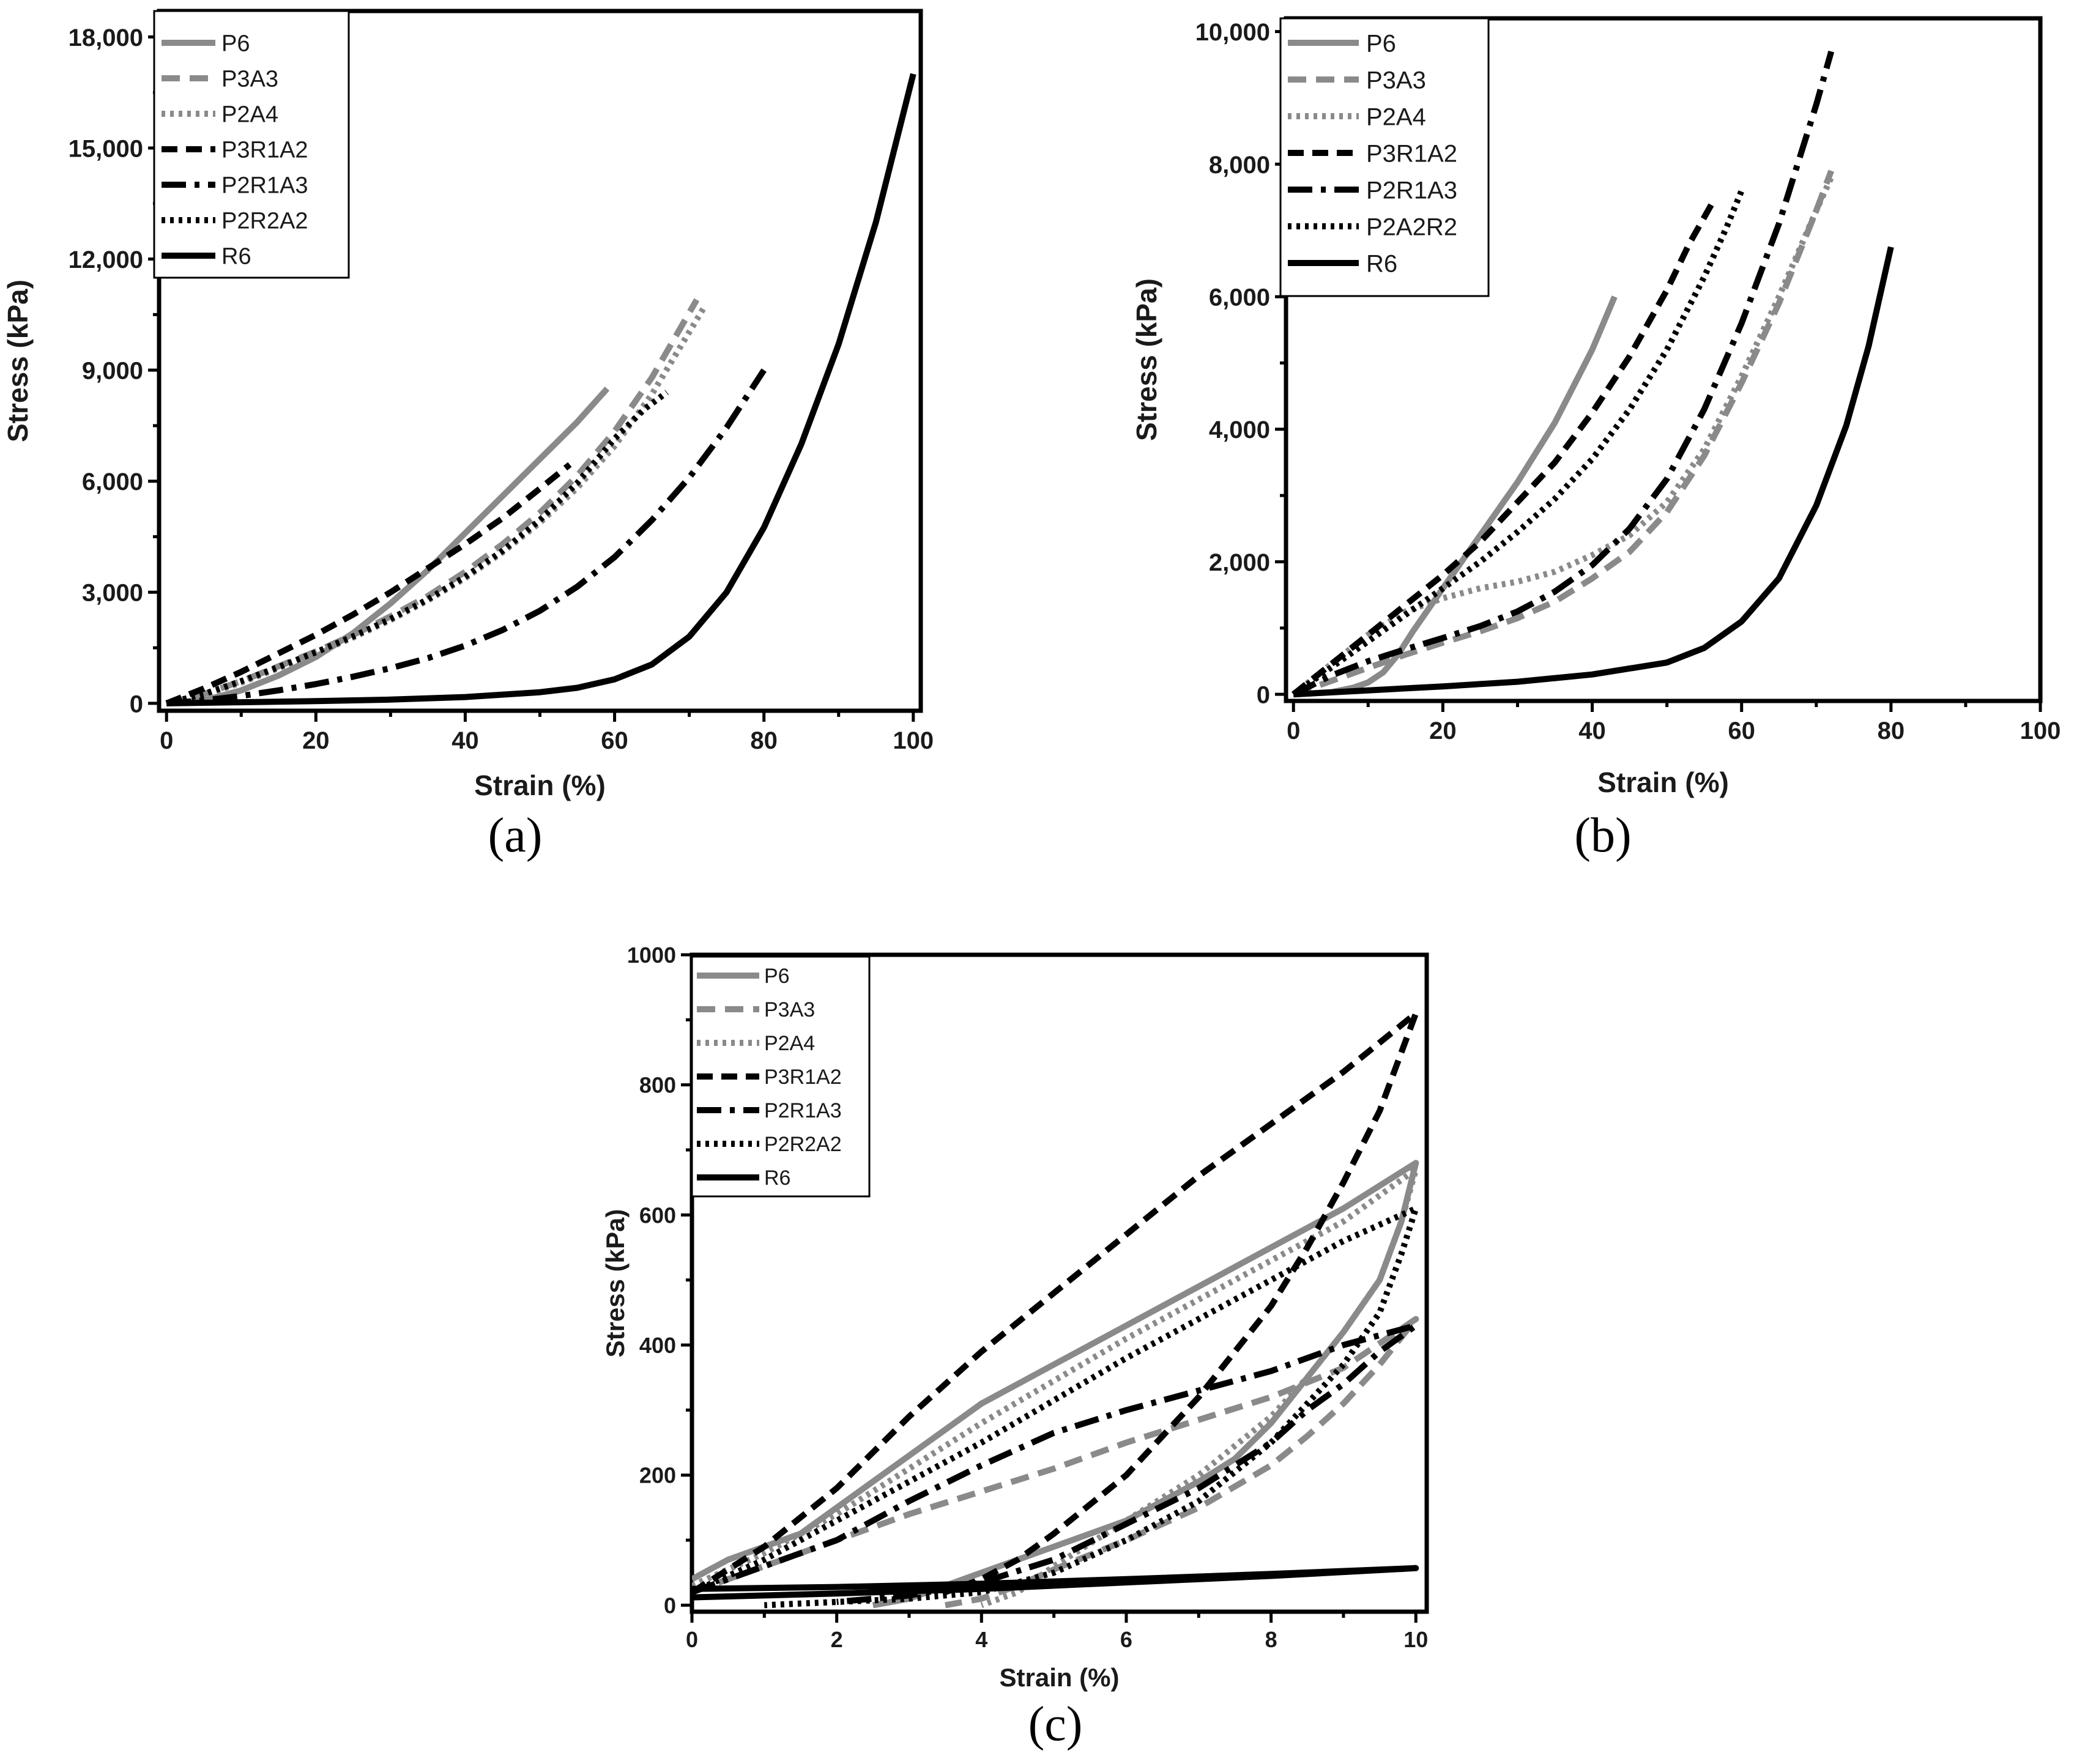 The image size is (2074, 1764). I want to click on legend: P6 P3A3 P2A4 P3R1A2 P2R1A3 P2A2R2 R6, so click(1384, 157).